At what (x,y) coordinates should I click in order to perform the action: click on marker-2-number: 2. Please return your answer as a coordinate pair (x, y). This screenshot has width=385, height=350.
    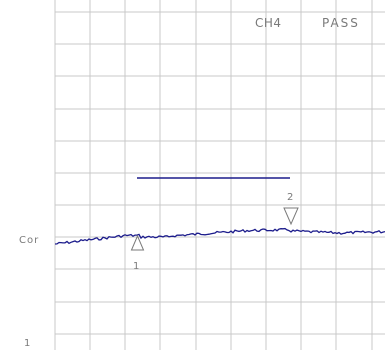
    Looking at the image, I should click on (290, 197).